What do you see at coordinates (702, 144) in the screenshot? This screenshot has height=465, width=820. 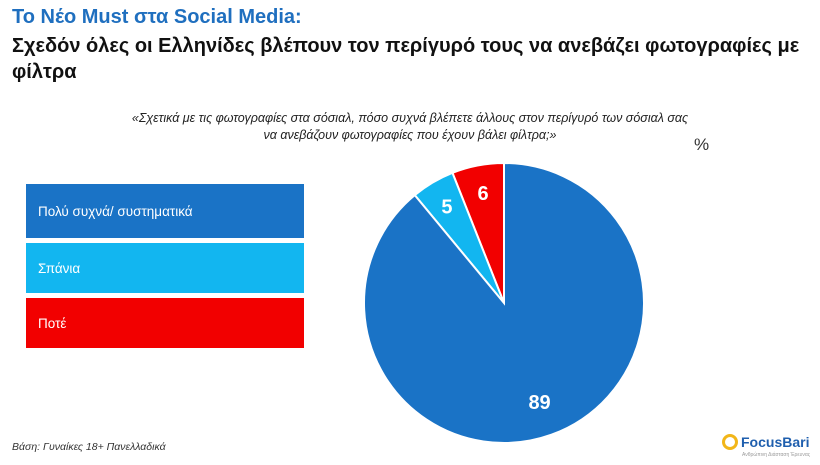 I see `unit-label: %` at bounding box center [702, 144].